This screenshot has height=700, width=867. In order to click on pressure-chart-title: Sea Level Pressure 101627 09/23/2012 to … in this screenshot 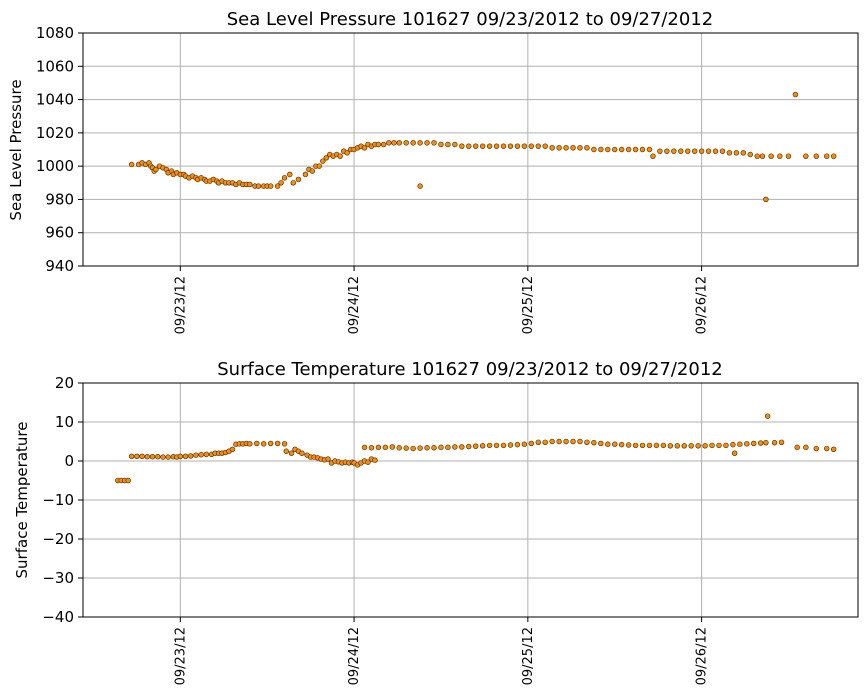, I will do `click(470, 19)`.